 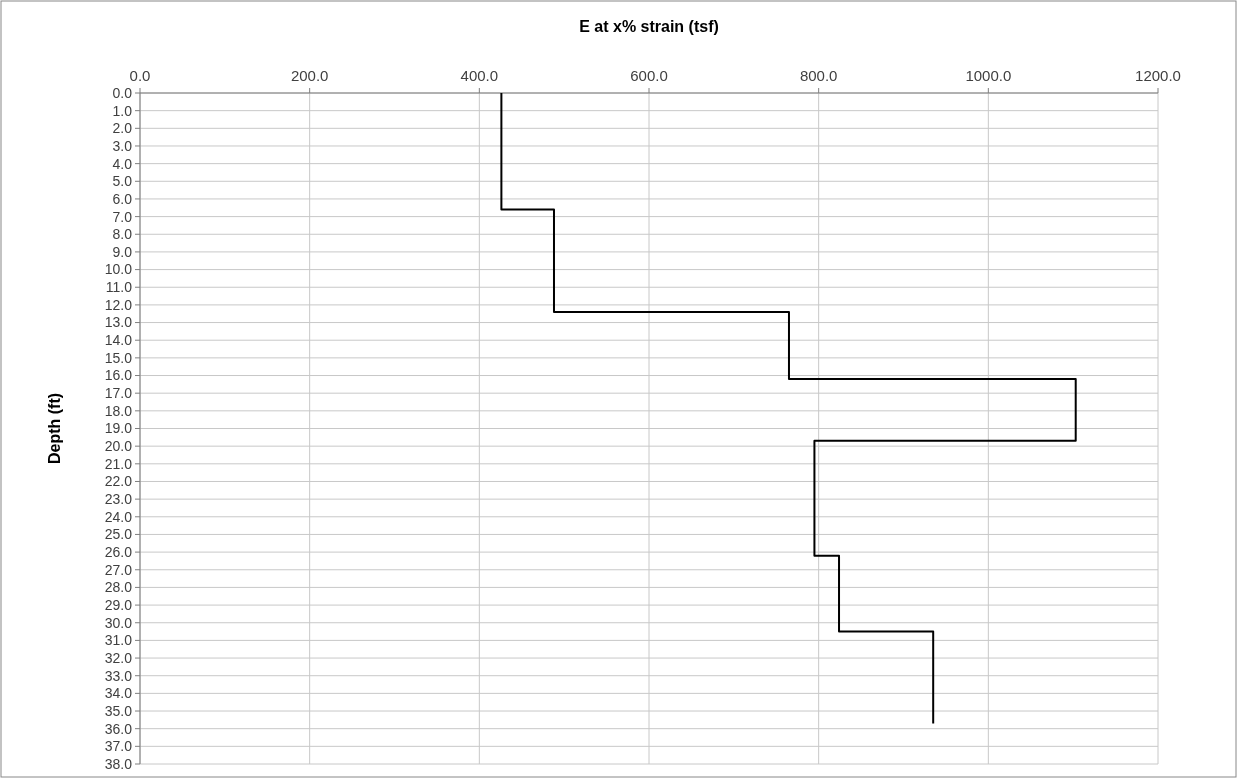 What do you see at coordinates (118, 322) in the screenshot?
I see `y-tick-label: 13.0` at bounding box center [118, 322].